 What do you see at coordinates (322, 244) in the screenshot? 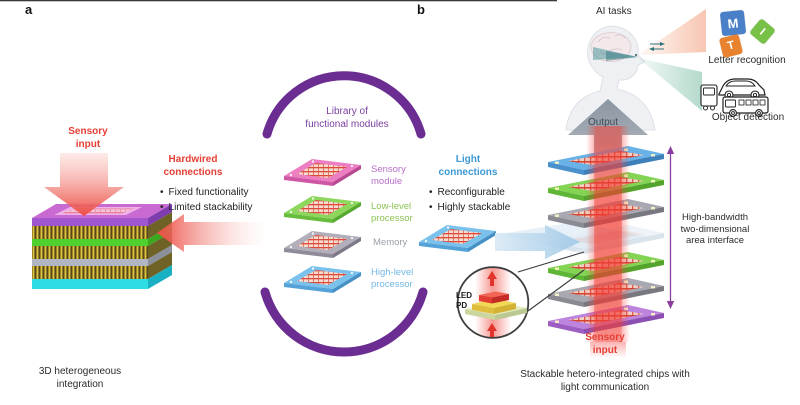
I see `memory-chip` at bounding box center [322, 244].